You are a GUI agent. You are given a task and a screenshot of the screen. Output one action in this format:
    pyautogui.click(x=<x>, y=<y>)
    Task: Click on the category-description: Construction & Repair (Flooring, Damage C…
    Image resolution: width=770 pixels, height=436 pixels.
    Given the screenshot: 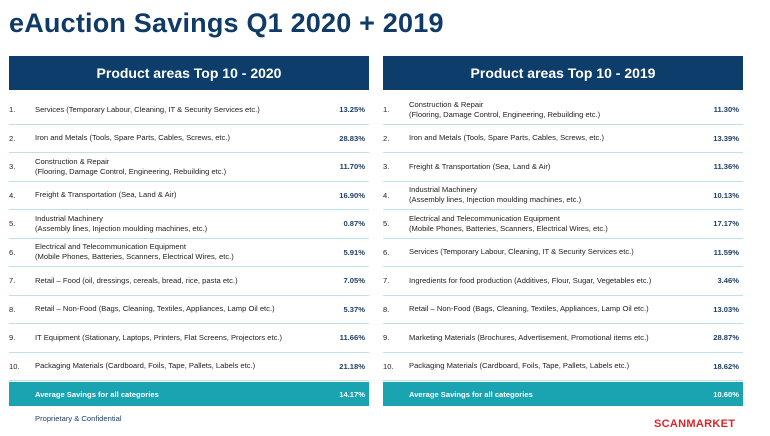 What is the action you would take?
    pyautogui.click(x=549, y=110)
    